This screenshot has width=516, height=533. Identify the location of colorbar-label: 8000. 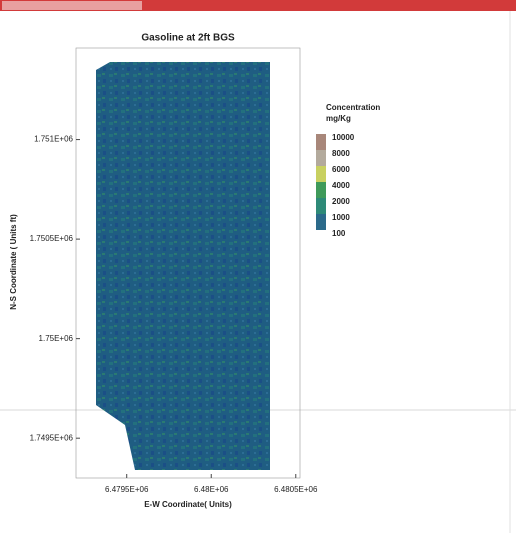
(341, 153).